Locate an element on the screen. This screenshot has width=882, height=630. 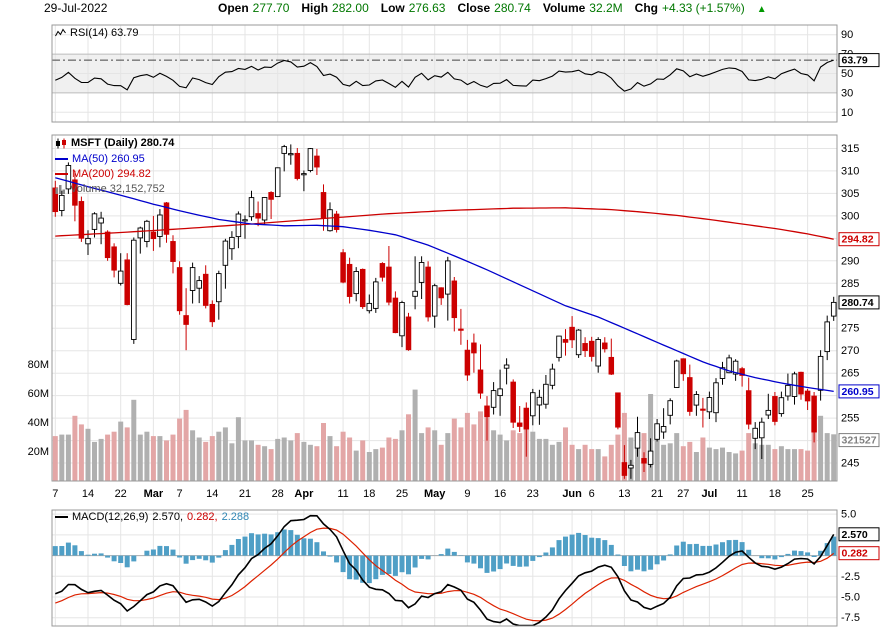
ma200-legend-label: MA(200) 294.82 is located at coordinates (111, 174).